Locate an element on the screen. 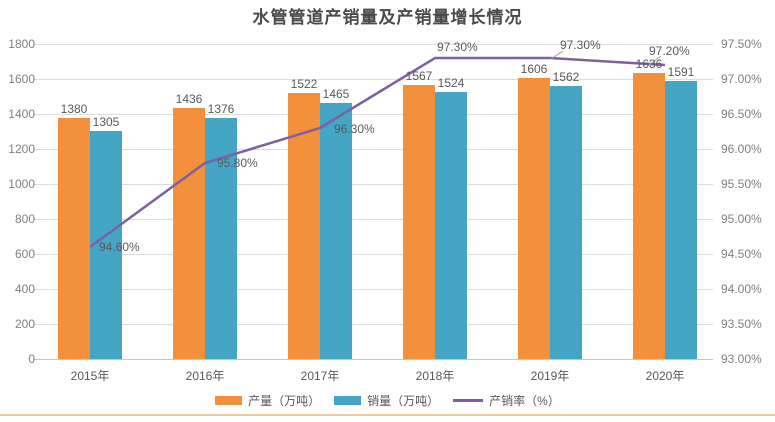 The image size is (775, 422). rate-point-label: 95.80% is located at coordinates (237, 163).